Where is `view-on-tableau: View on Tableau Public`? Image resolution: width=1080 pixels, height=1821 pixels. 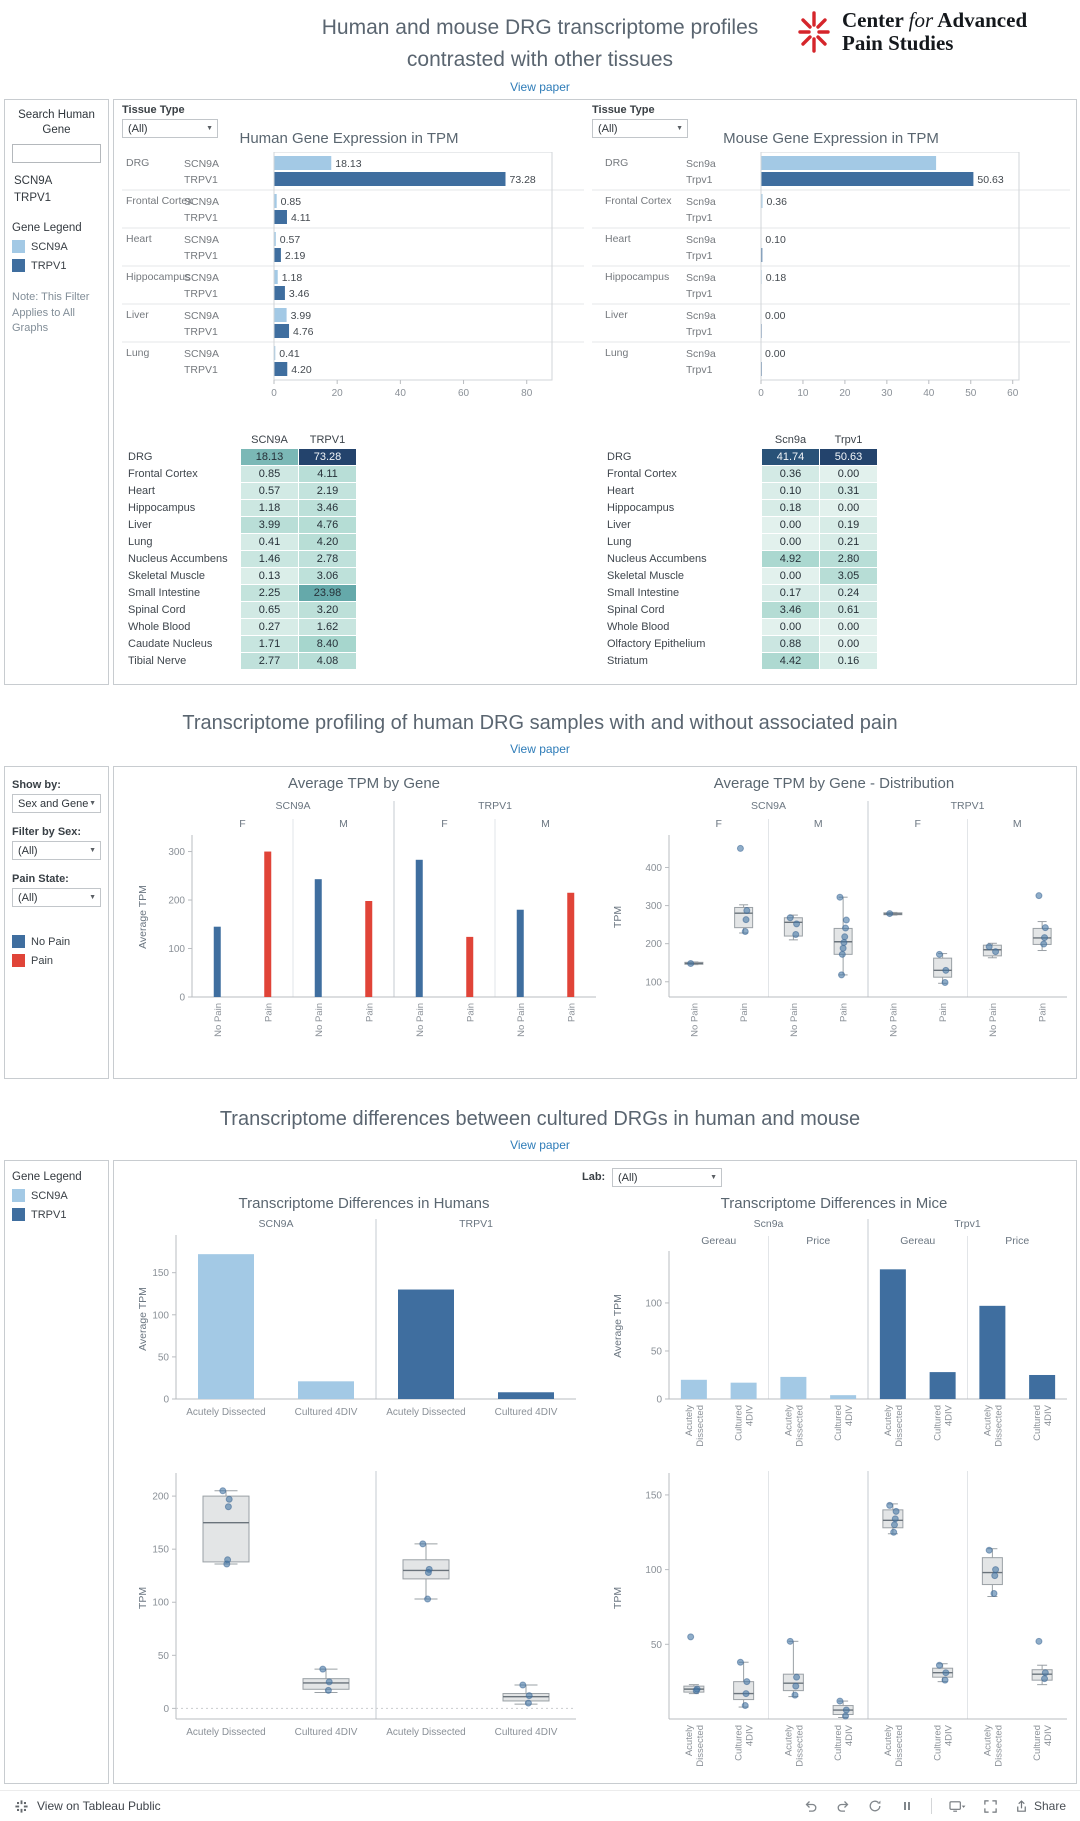 view-on-tableau: View on Tableau Public is located at coordinates (87, 1806).